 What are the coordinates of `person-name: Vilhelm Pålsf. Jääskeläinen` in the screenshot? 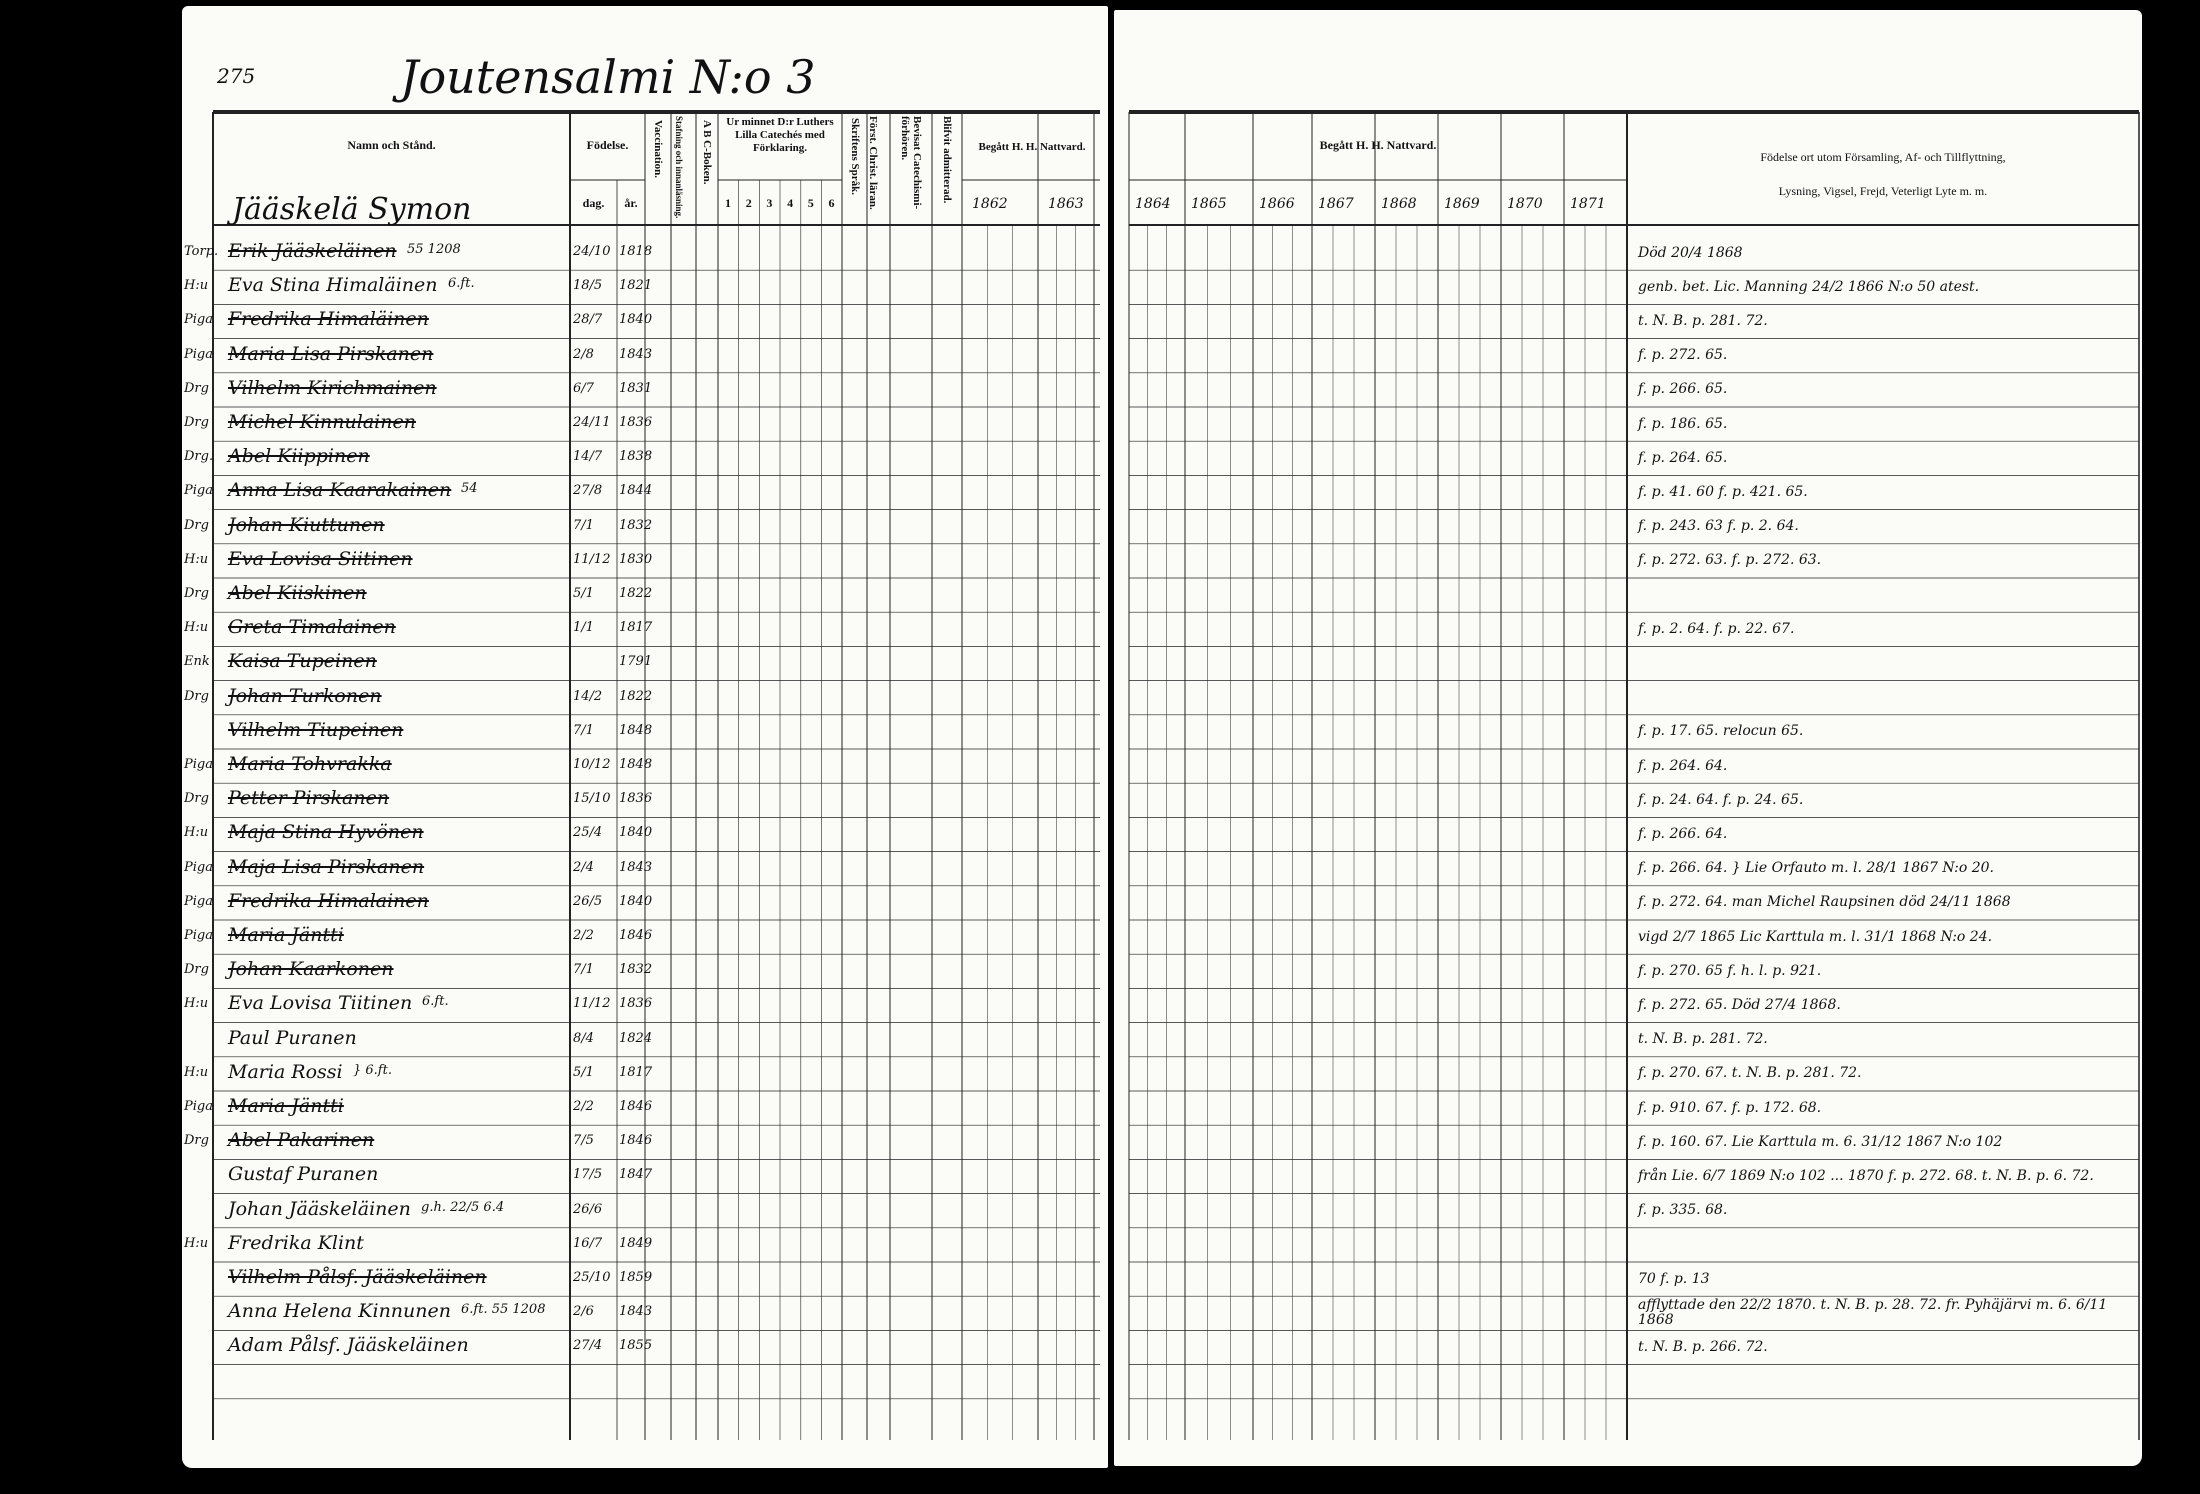 It's located at (357, 1277).